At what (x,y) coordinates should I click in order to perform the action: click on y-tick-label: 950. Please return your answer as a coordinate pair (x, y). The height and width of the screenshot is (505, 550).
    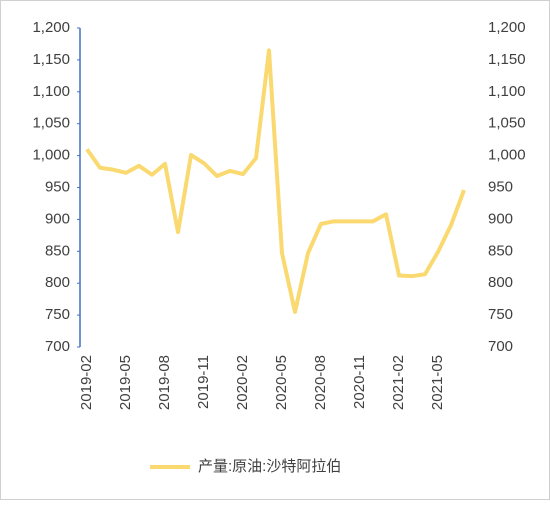
    Looking at the image, I should click on (57, 186).